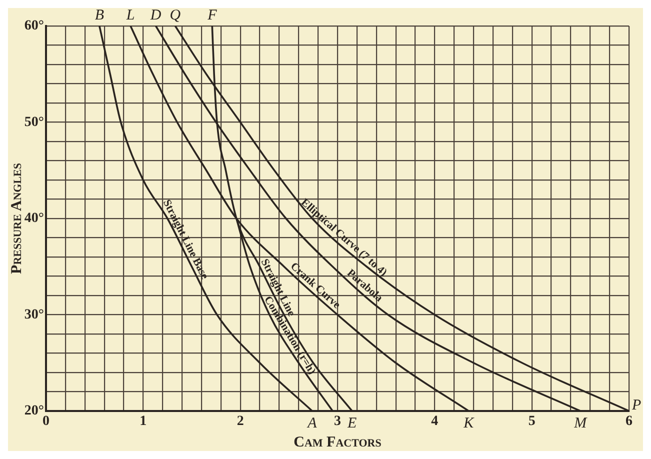 Image resolution: width=651 pixels, height=459 pixels. Describe the element at coordinates (34, 26) in the screenshot. I see `y-tick-label: 60°` at that location.